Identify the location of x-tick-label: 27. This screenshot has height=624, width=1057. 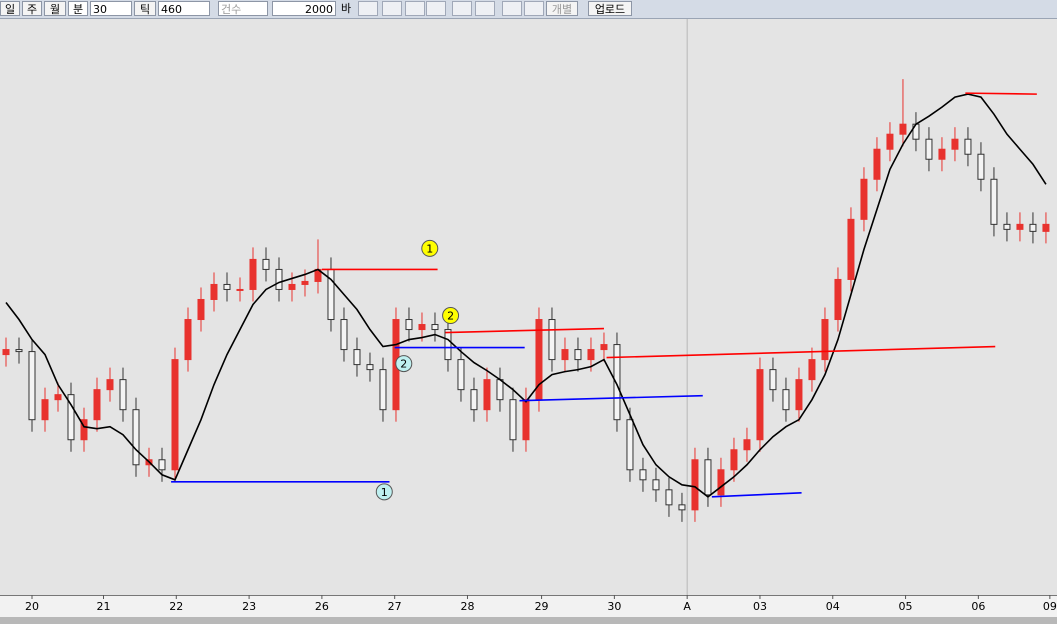
(395, 606).